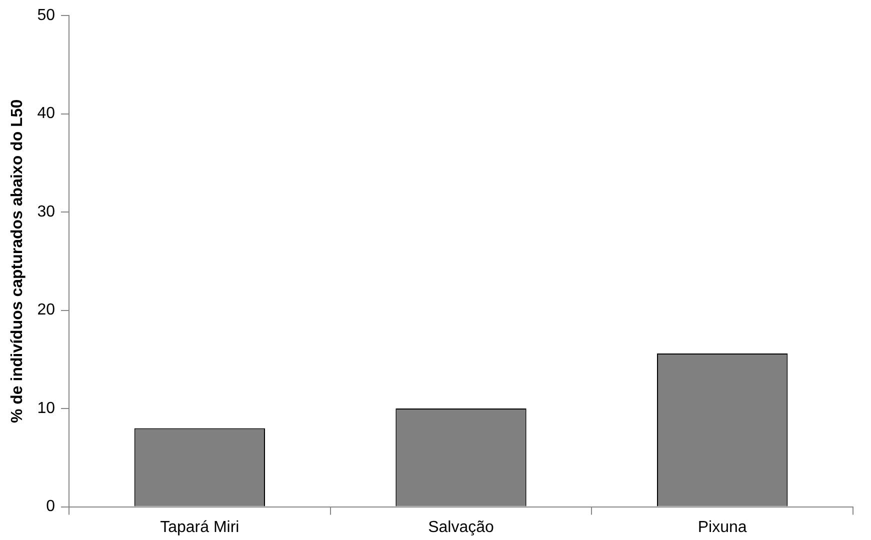 This screenshot has width=871, height=540. I want to click on y-tick-label: 0, so click(51, 507).